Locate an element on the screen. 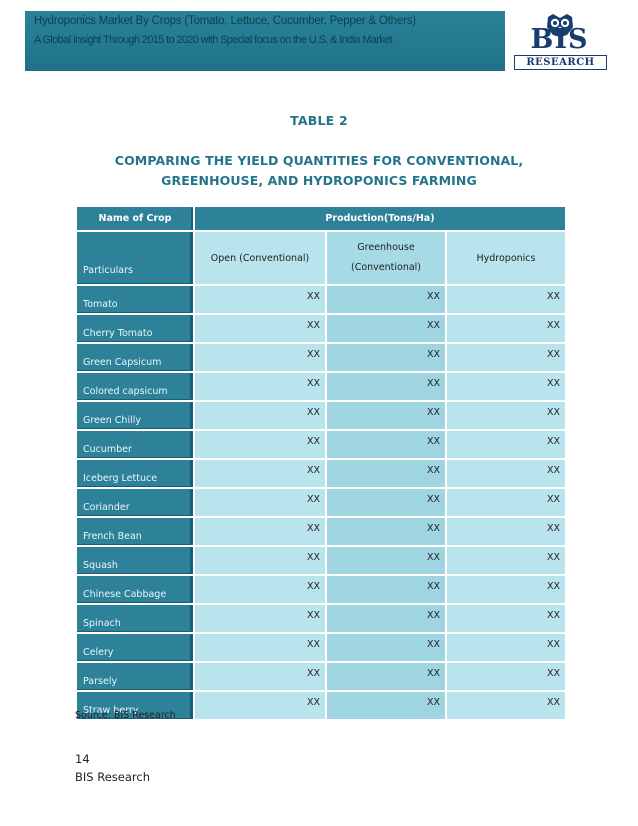 The width and height of the screenshot is (638, 826). table-row: Iceberg Lettuce XX XX XX is located at coordinates (321, 473).